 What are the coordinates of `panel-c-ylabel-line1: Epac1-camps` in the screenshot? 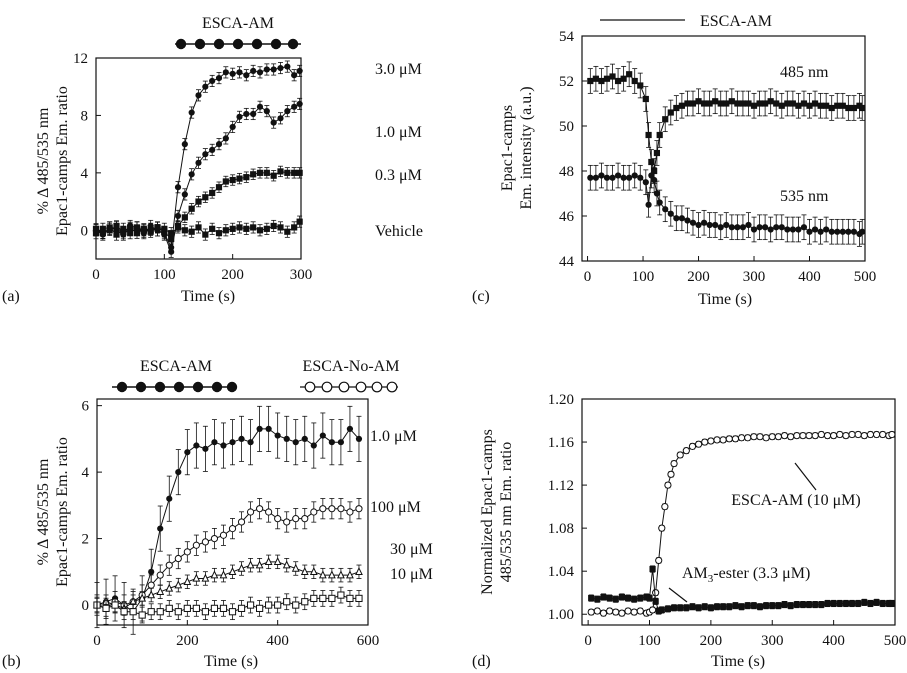 It's located at (507, 148).